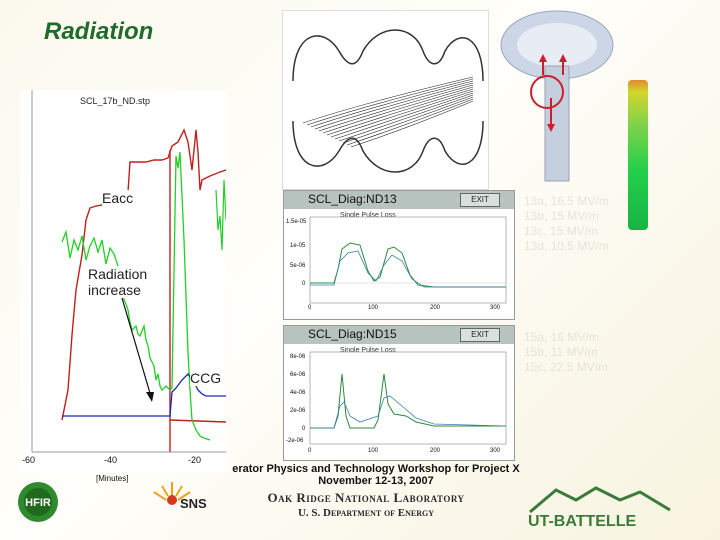 The width and height of the screenshot is (720, 540). Describe the element at coordinates (118, 274) in the screenshot. I see `radiation-label-line1: Radiation` at that location.